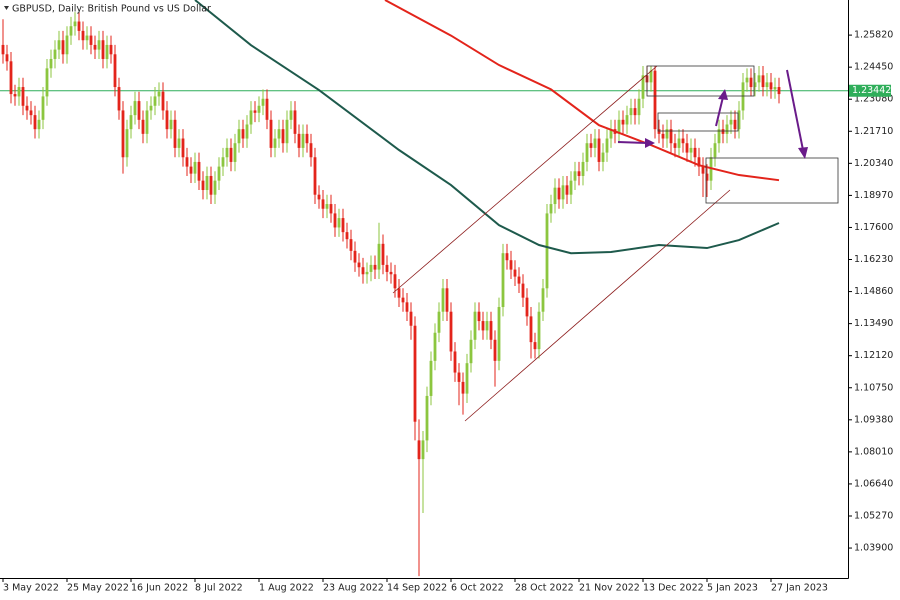 The image size is (900, 600). What do you see at coordinates (525, 179) in the screenshot?
I see `channel-line` at bounding box center [525, 179].